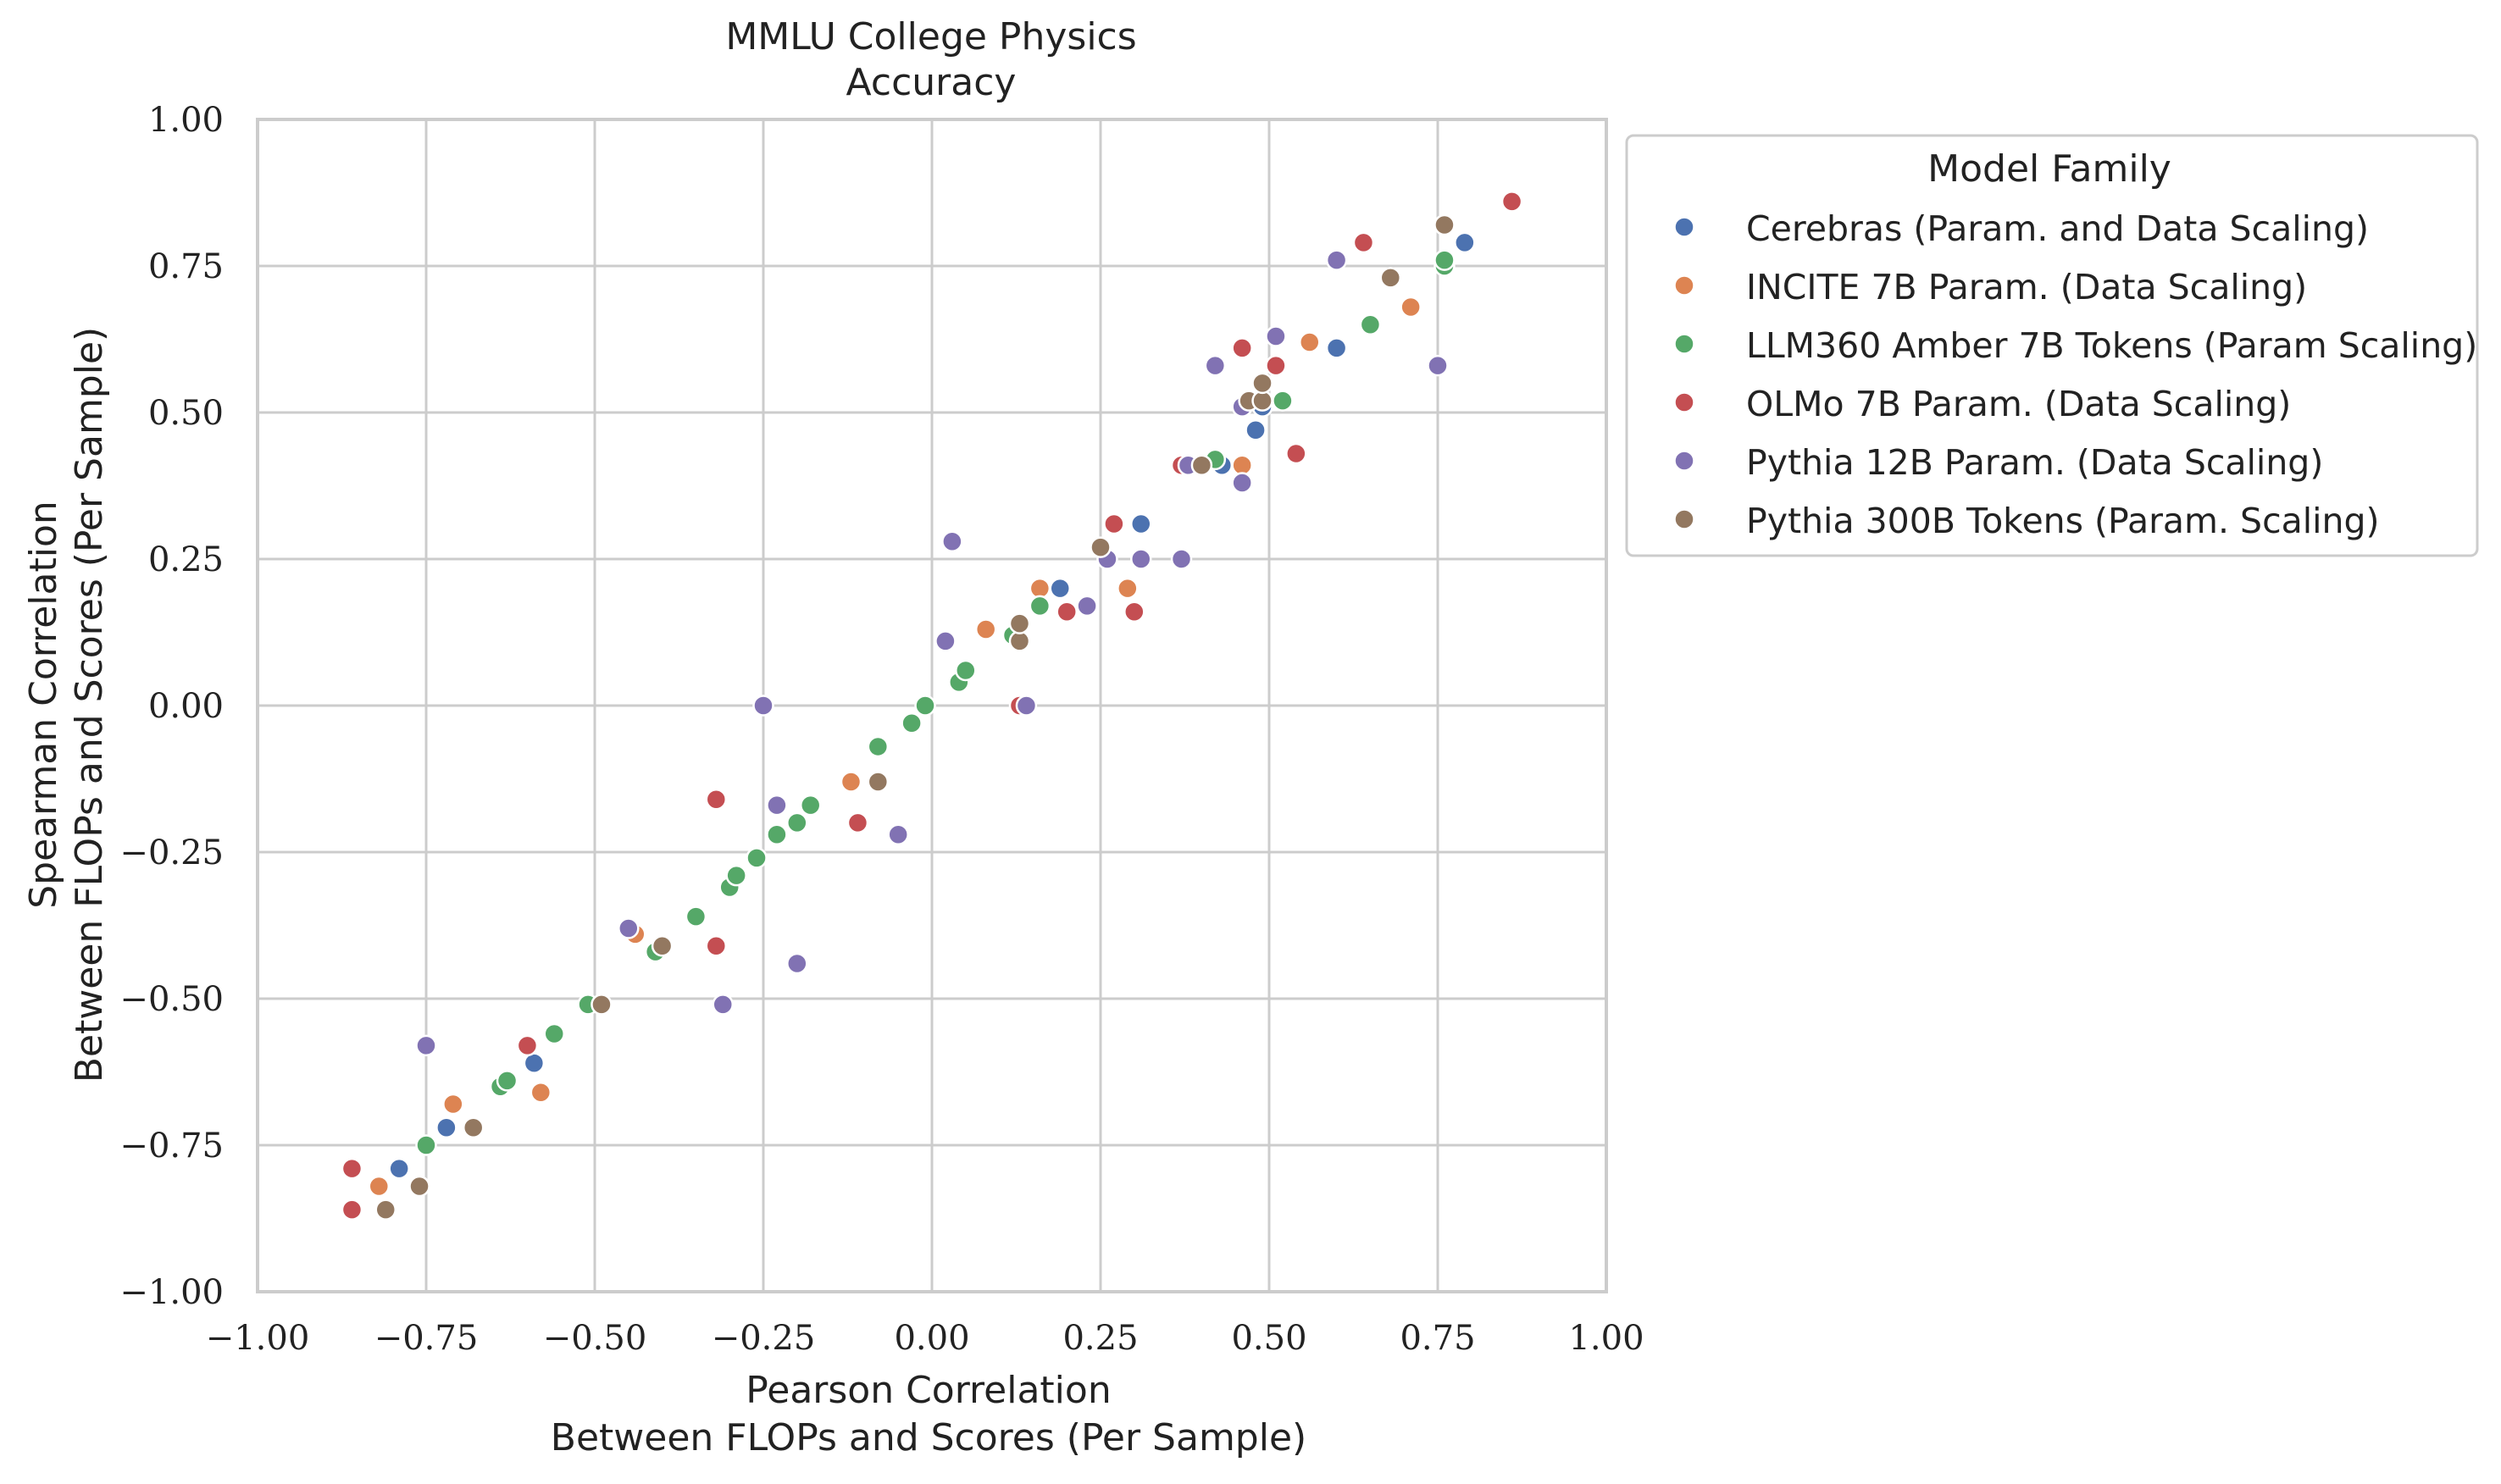  Describe the element at coordinates (929, 1390) in the screenshot. I see `x-axis-label: Pearson Correlation` at that location.